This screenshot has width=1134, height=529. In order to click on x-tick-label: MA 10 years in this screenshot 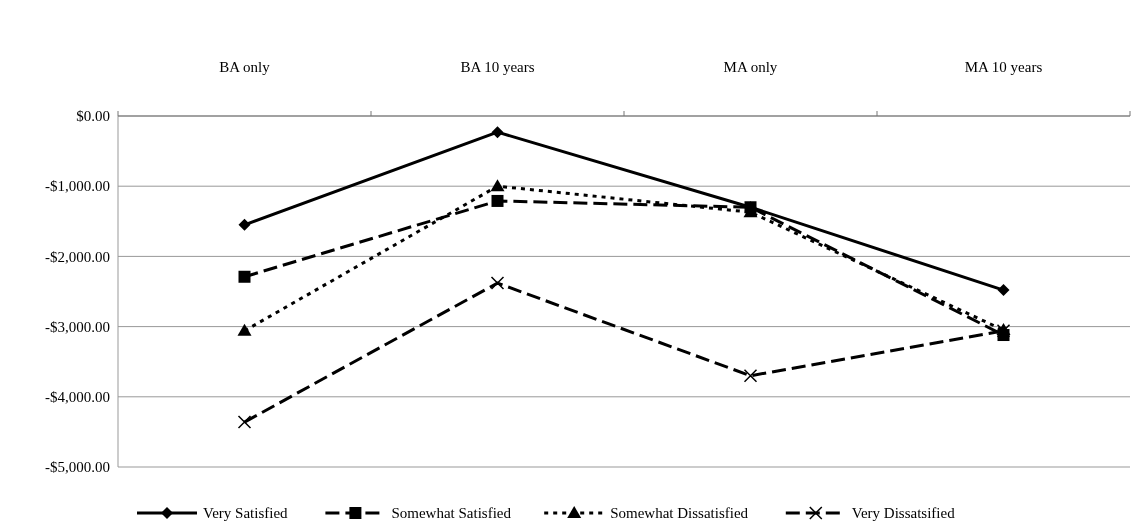, I will do `click(1003, 67)`.